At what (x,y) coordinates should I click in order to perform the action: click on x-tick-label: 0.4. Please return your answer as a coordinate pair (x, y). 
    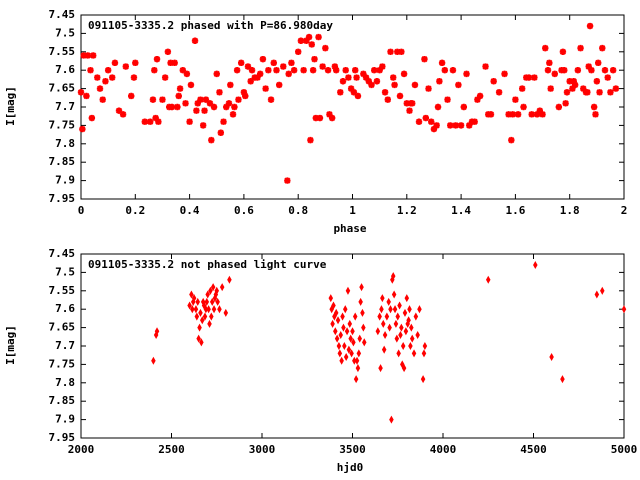
    Looking at the image, I should click on (190, 210).